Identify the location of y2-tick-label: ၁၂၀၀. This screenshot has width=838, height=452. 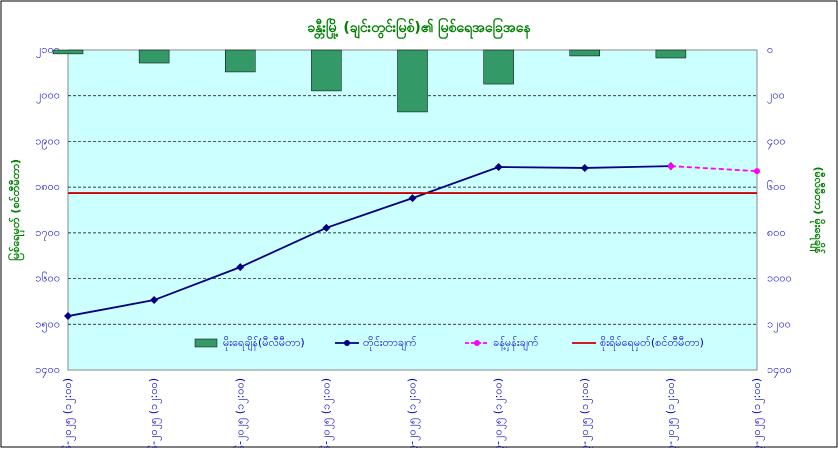
(779, 324).